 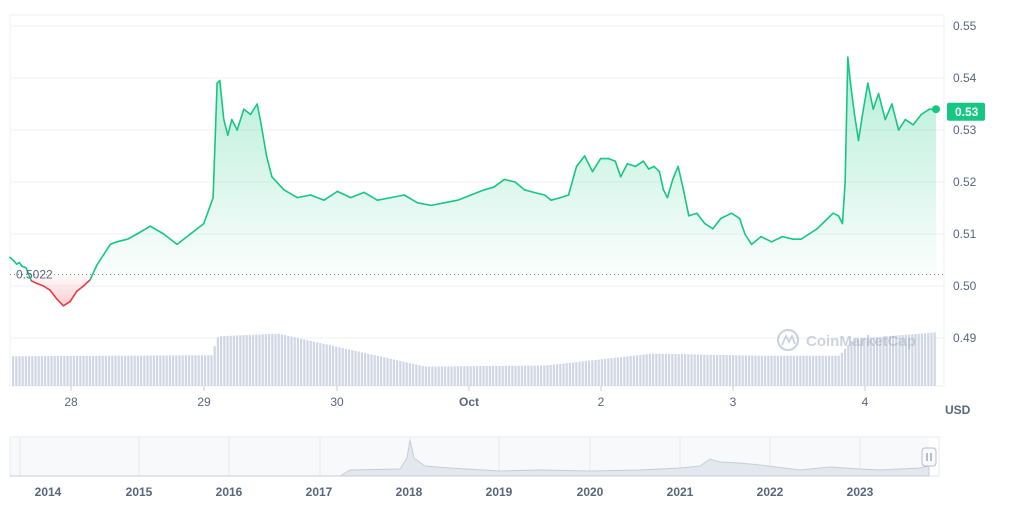 I want to click on navigator-handle, so click(x=929, y=457).